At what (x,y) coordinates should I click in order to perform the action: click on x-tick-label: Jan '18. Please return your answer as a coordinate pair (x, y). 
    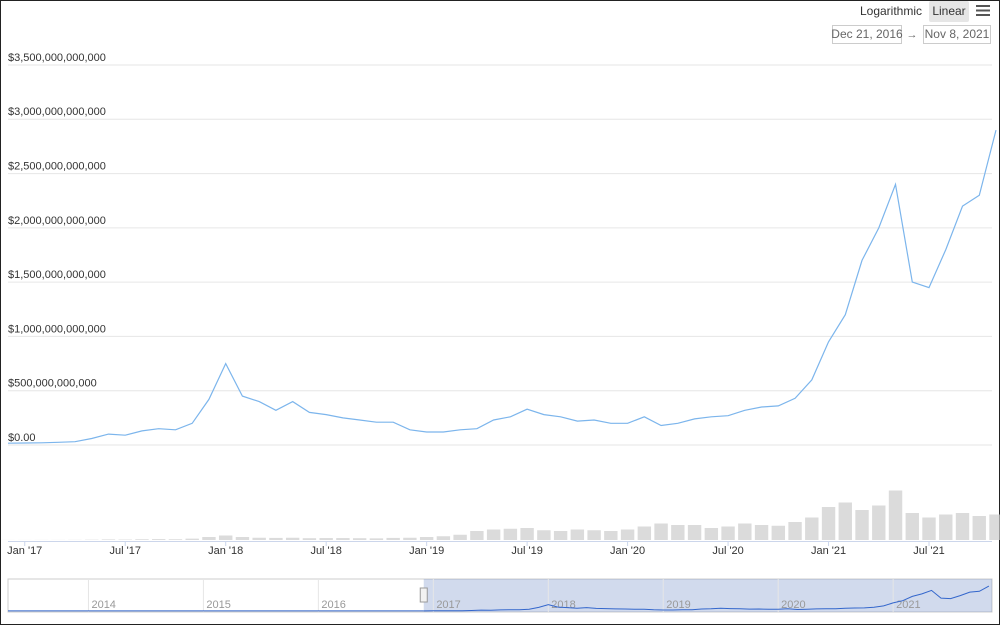
    Looking at the image, I should click on (225, 551).